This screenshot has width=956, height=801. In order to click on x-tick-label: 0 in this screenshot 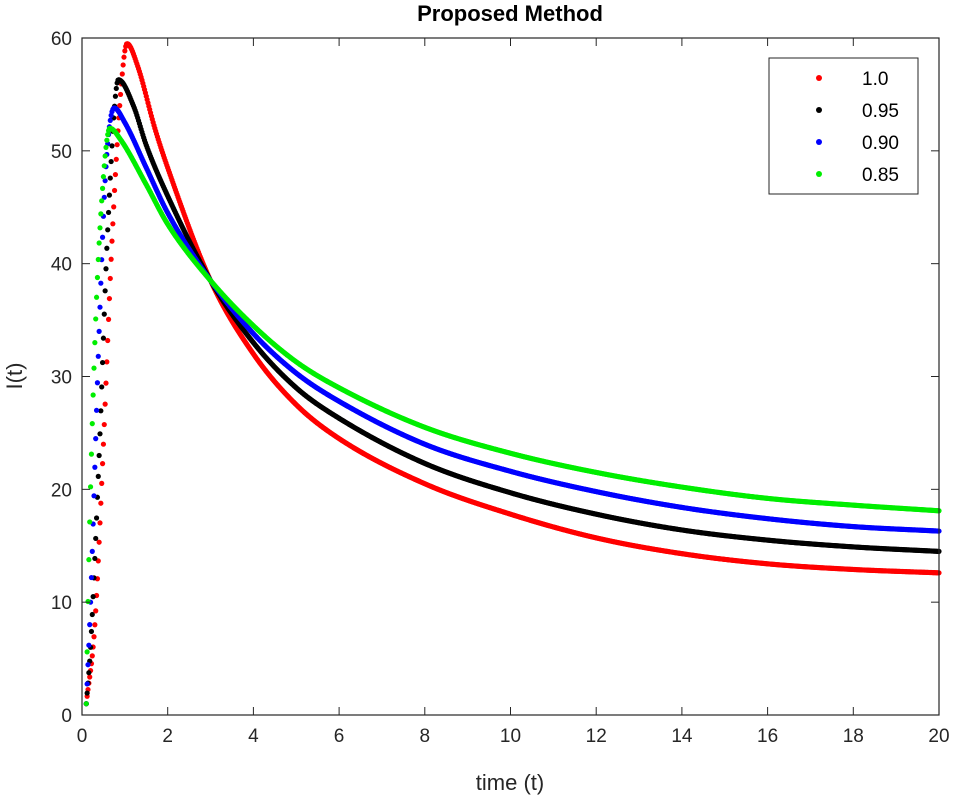, I will do `click(82, 736)`.